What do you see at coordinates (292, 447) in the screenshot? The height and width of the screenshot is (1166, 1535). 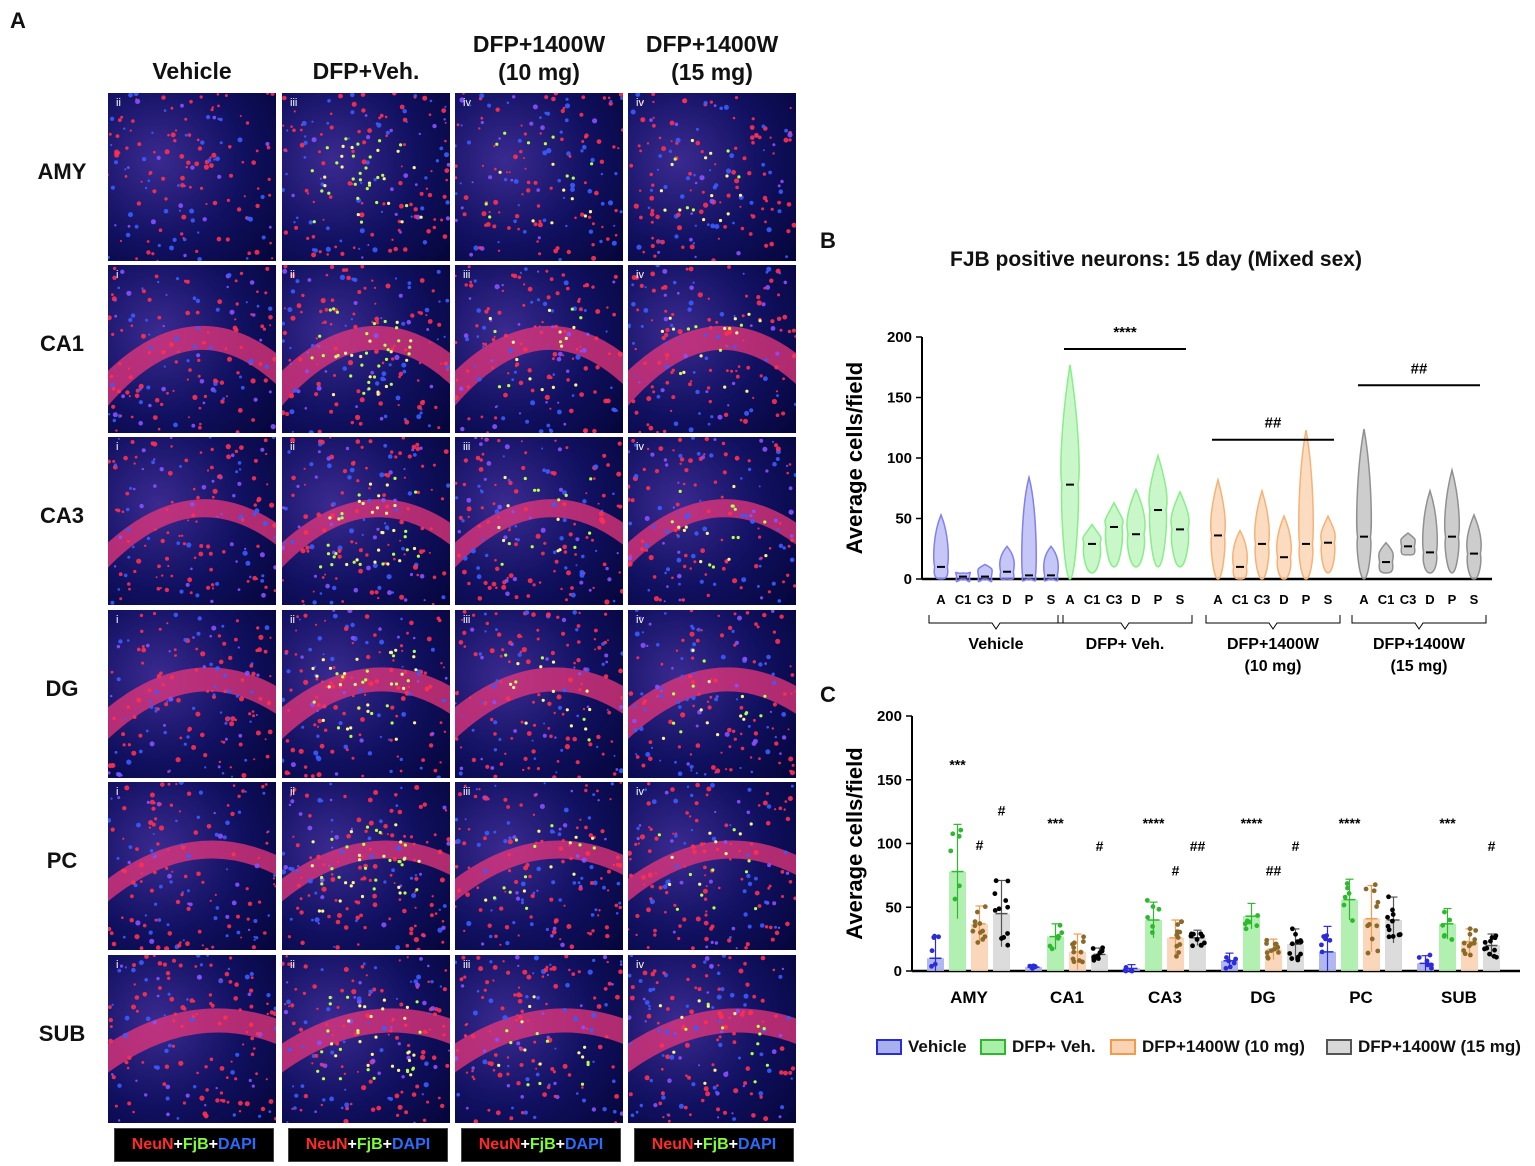 I see `tile-numeral: ii` at bounding box center [292, 447].